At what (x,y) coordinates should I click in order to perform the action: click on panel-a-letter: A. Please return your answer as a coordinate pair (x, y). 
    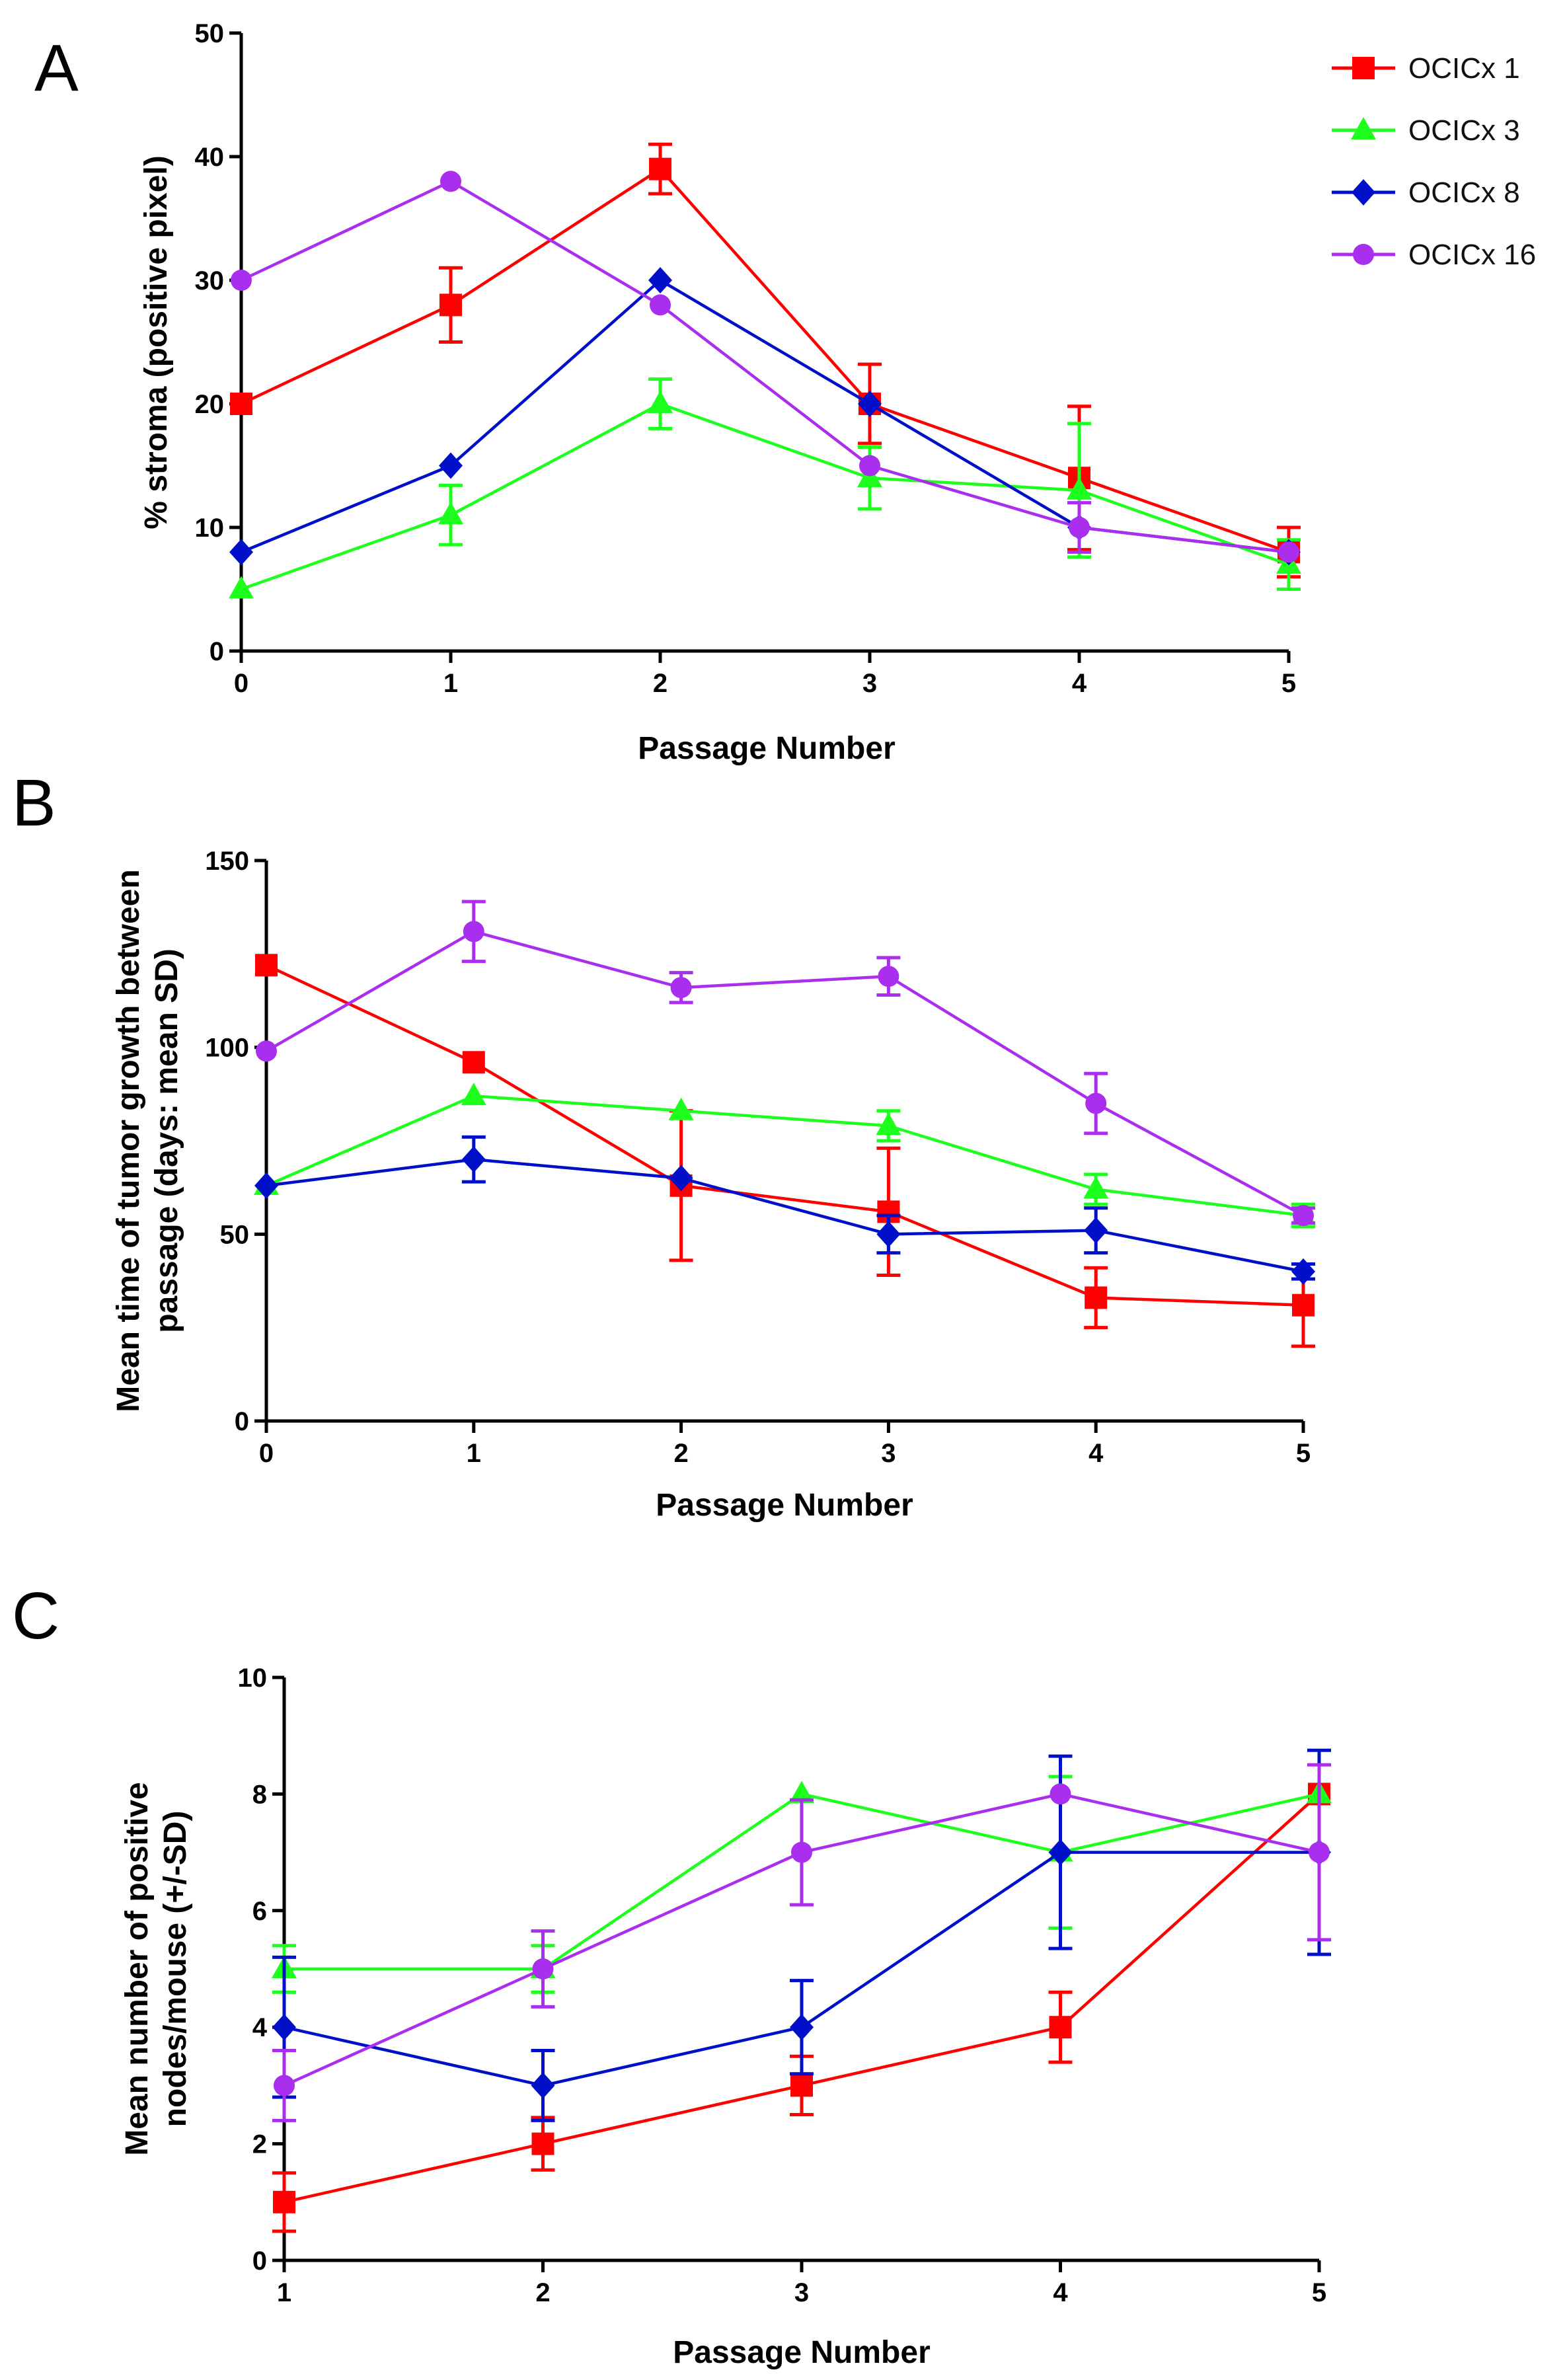
    Looking at the image, I should click on (57, 68).